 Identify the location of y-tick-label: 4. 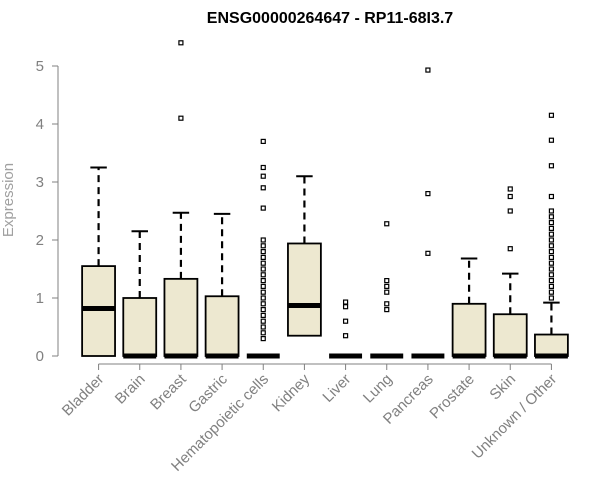
(40, 124).